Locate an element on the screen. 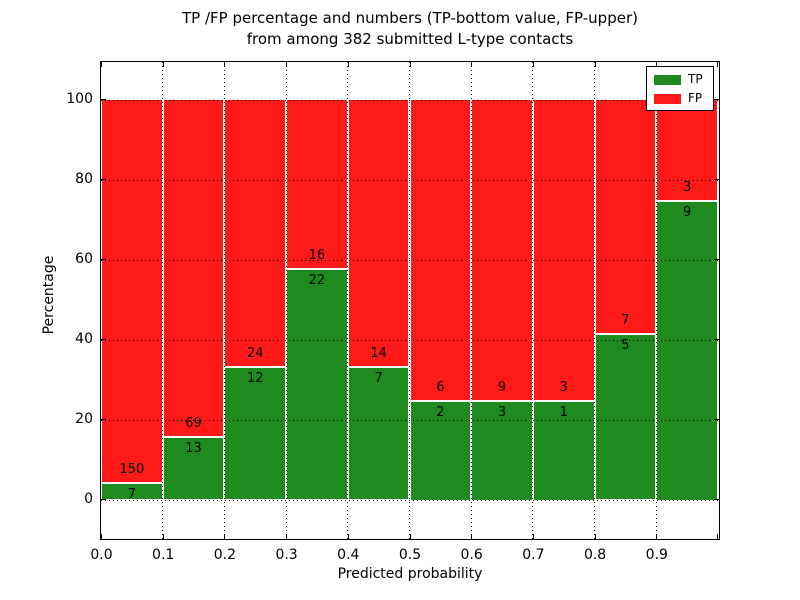 The image size is (800, 600). tp-count-label: 3 is located at coordinates (502, 412).